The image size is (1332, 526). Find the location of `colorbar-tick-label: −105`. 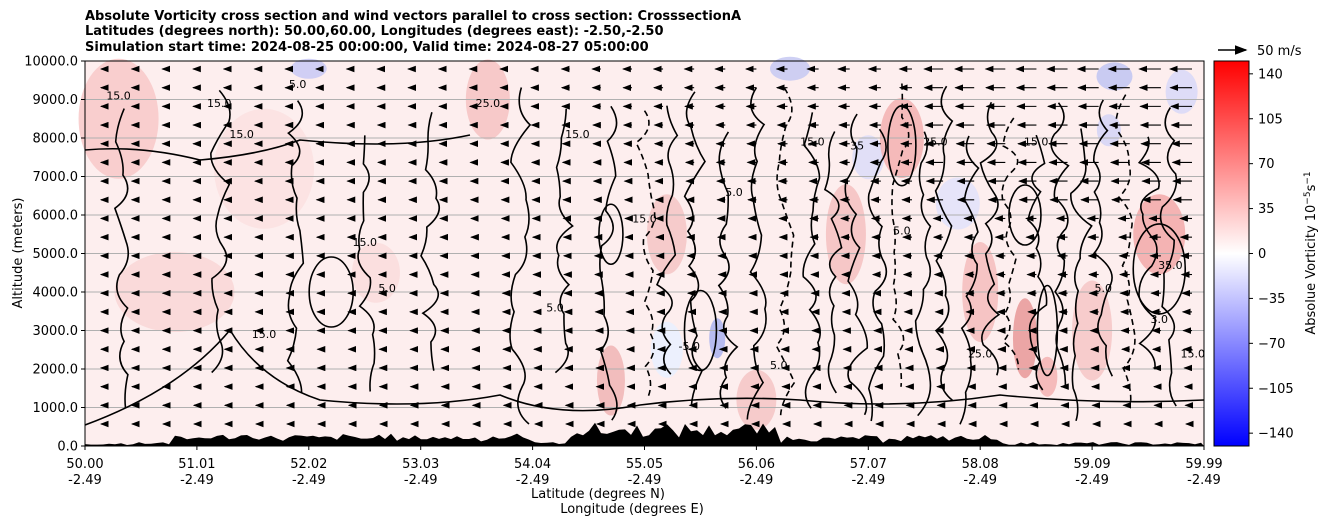

colorbar-tick-label: −105 is located at coordinates (1276, 389).